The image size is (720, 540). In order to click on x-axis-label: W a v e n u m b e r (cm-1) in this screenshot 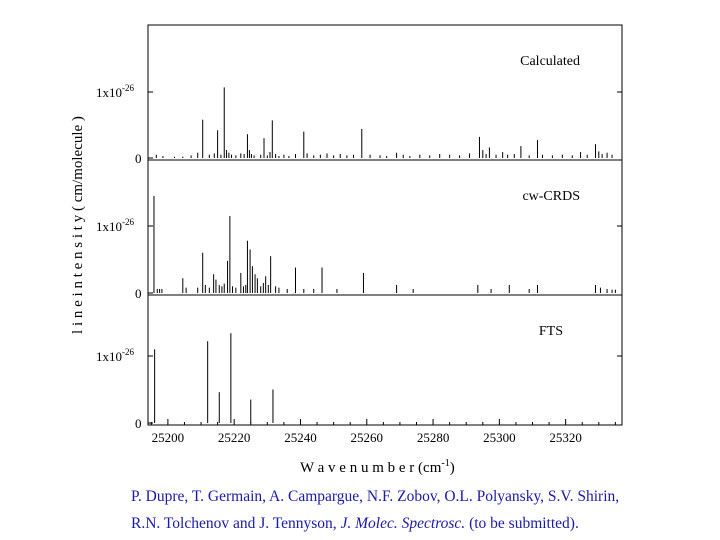, I will do `click(377, 467)`.